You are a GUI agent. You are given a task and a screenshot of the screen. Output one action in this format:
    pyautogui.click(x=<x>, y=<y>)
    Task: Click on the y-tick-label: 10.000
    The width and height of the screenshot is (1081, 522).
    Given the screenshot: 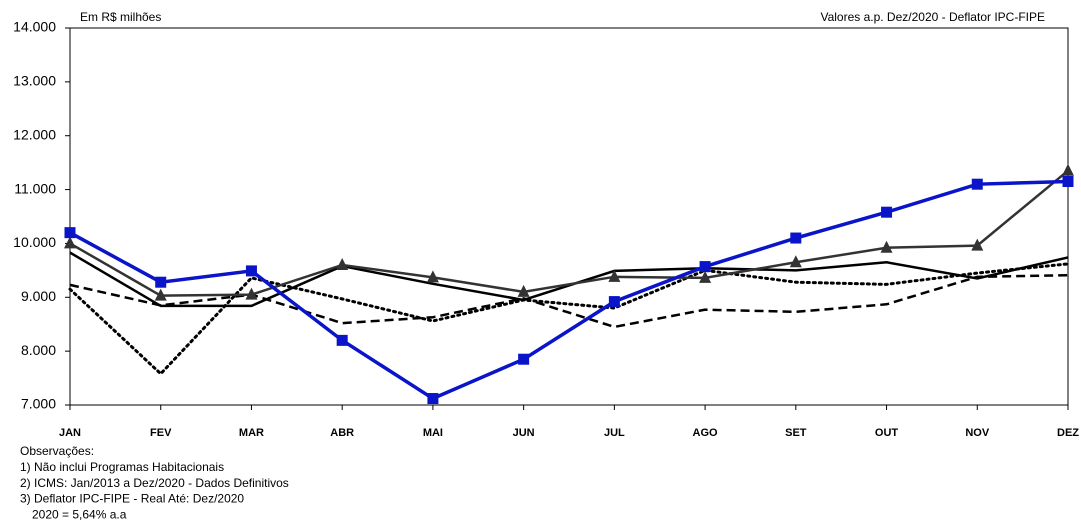 What is the action you would take?
    pyautogui.click(x=34, y=242)
    